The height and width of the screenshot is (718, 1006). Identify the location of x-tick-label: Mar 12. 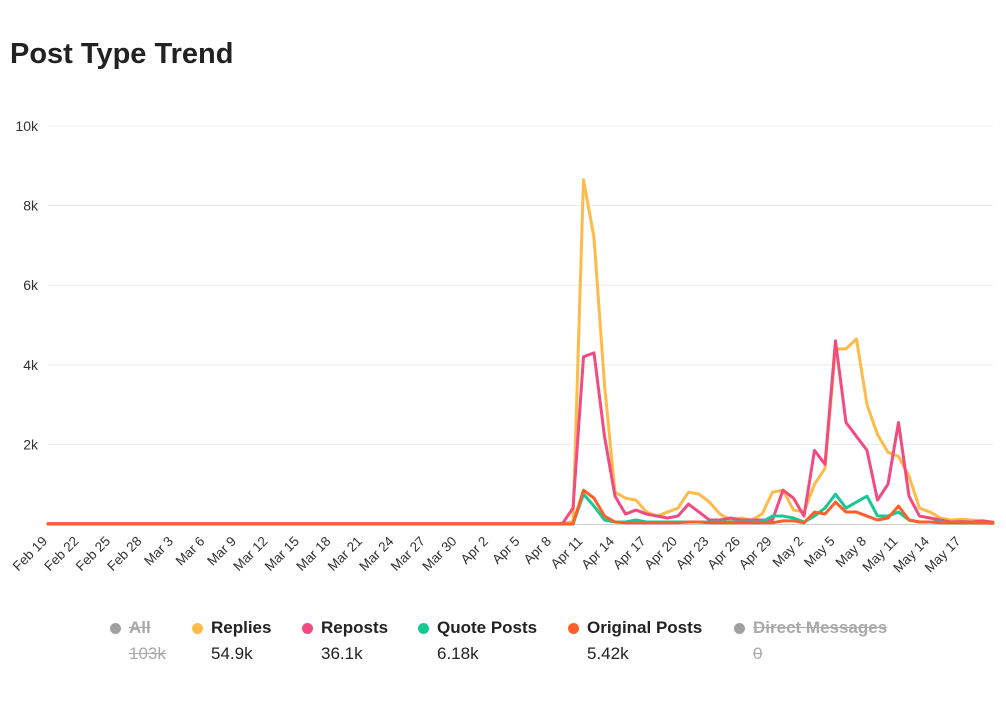
(250, 554).